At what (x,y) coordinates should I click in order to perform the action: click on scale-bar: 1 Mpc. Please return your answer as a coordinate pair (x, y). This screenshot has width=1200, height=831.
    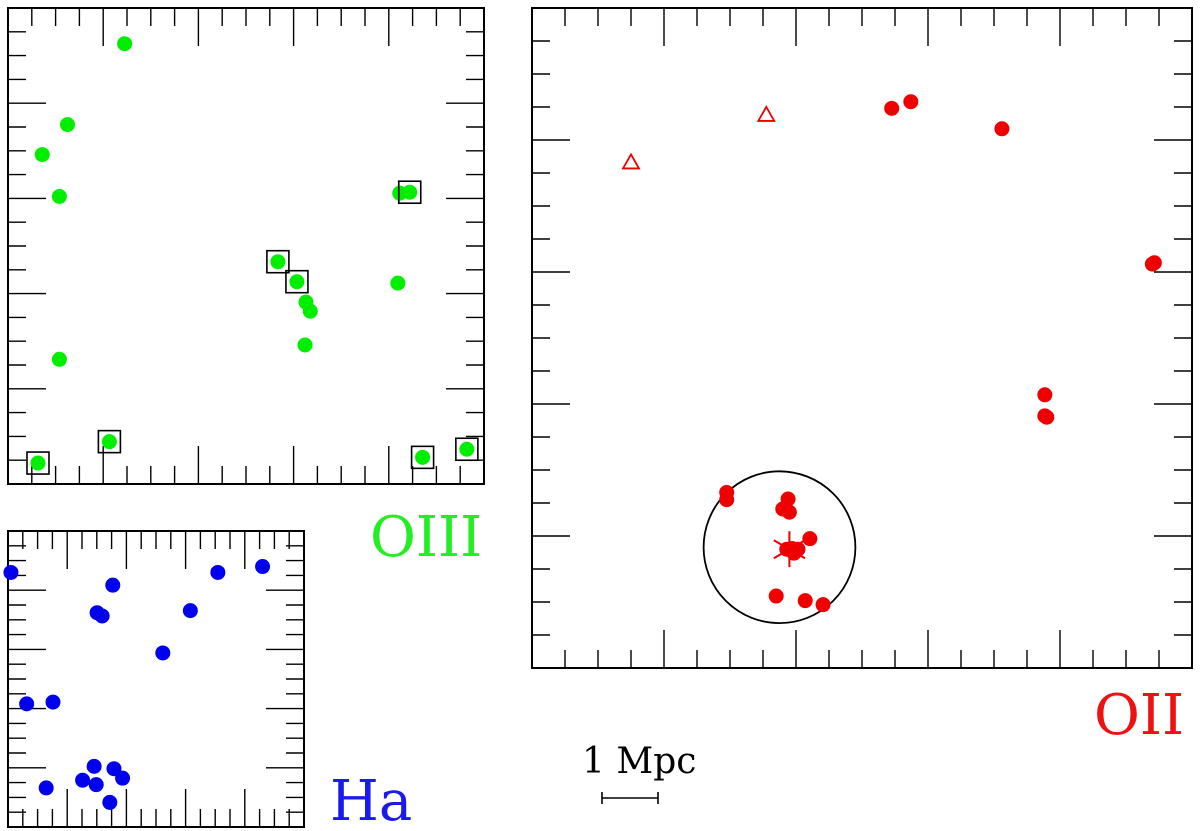
    Looking at the image, I should click on (639, 772).